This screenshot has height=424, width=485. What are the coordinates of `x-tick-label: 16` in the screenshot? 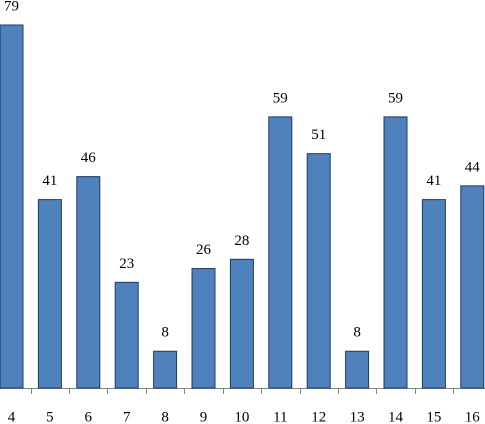 It's located at (473, 416).